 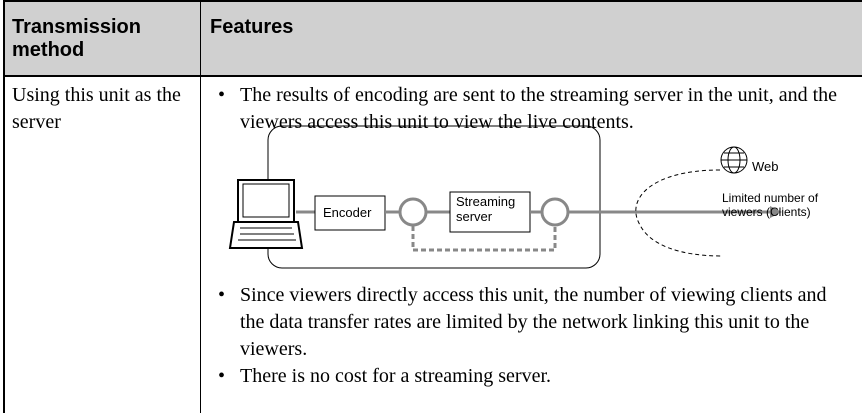 I want to click on method: Using this unit as the server, so click(x=96, y=108).